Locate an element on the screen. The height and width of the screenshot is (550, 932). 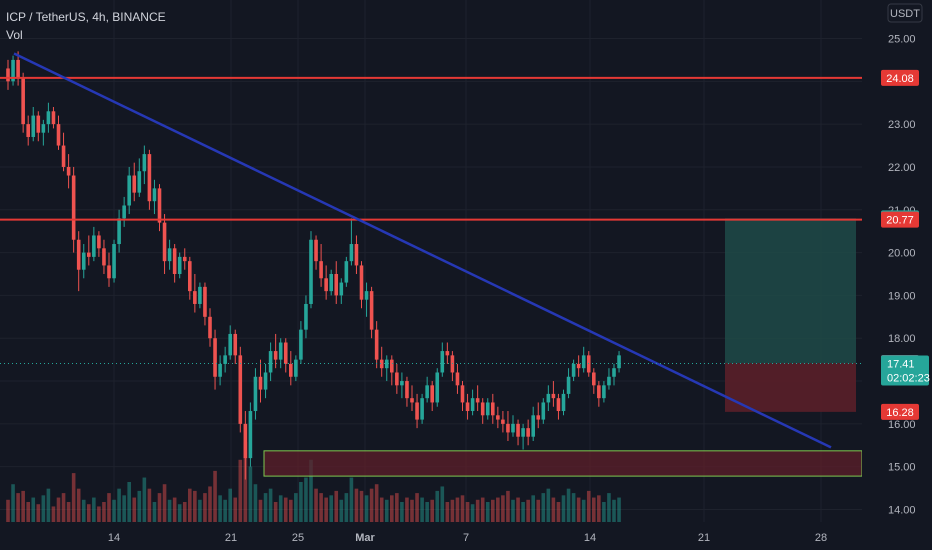
tag-20-77-bg is located at coordinates (900, 219).